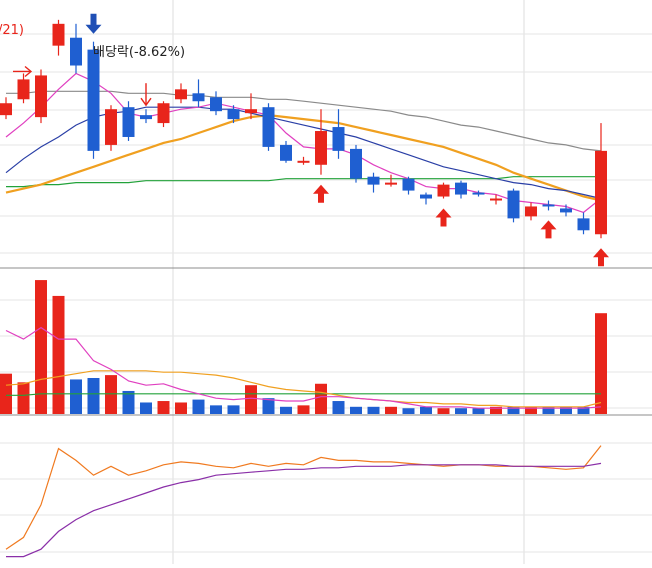 This screenshot has width=652, height=568. I want to click on right-arrow-icon, so click(28, 71).